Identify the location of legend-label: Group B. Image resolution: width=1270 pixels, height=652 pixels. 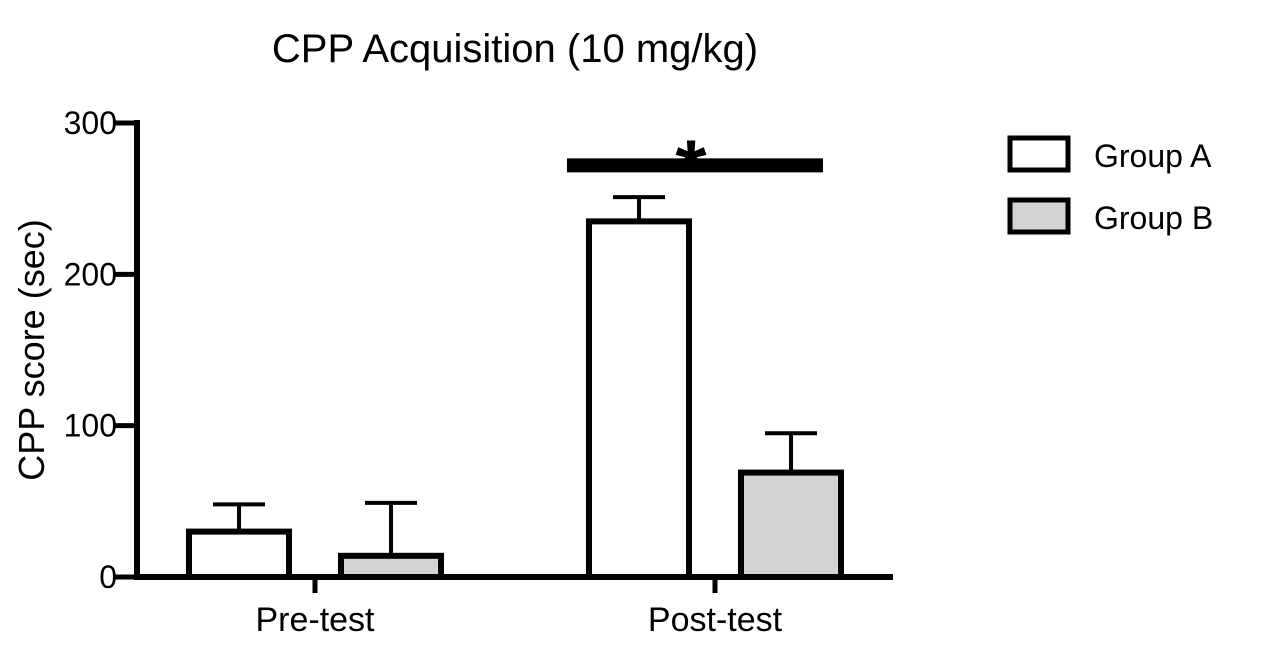
(1153, 218).